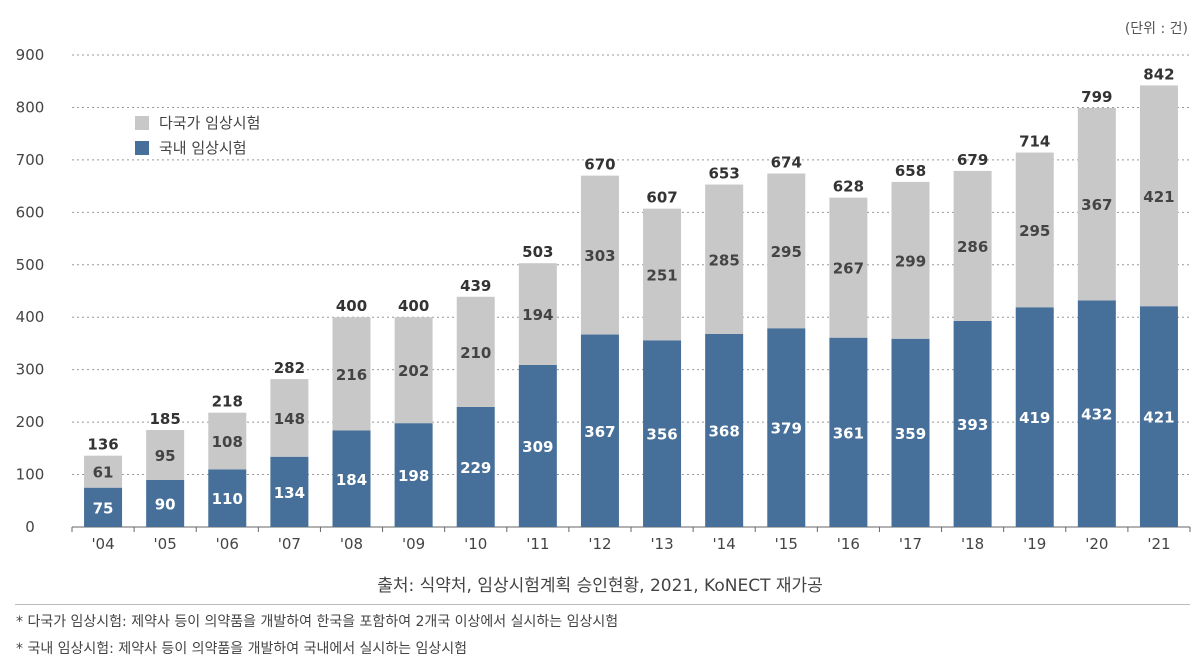 The width and height of the screenshot is (1200, 662). Describe the element at coordinates (30, 212) in the screenshot. I see `y-tick-label: 600` at that location.